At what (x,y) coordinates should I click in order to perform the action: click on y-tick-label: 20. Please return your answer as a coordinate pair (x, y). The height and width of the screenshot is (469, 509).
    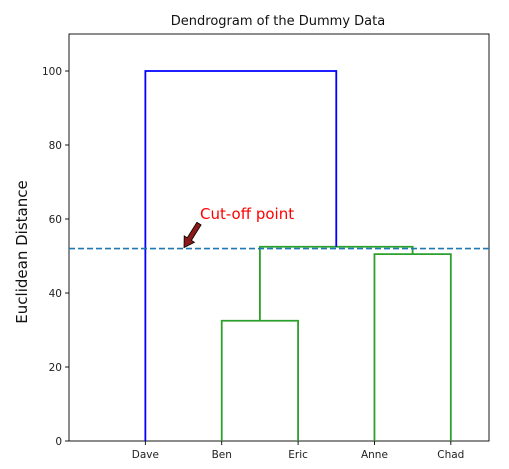
    Looking at the image, I should click on (55, 368).